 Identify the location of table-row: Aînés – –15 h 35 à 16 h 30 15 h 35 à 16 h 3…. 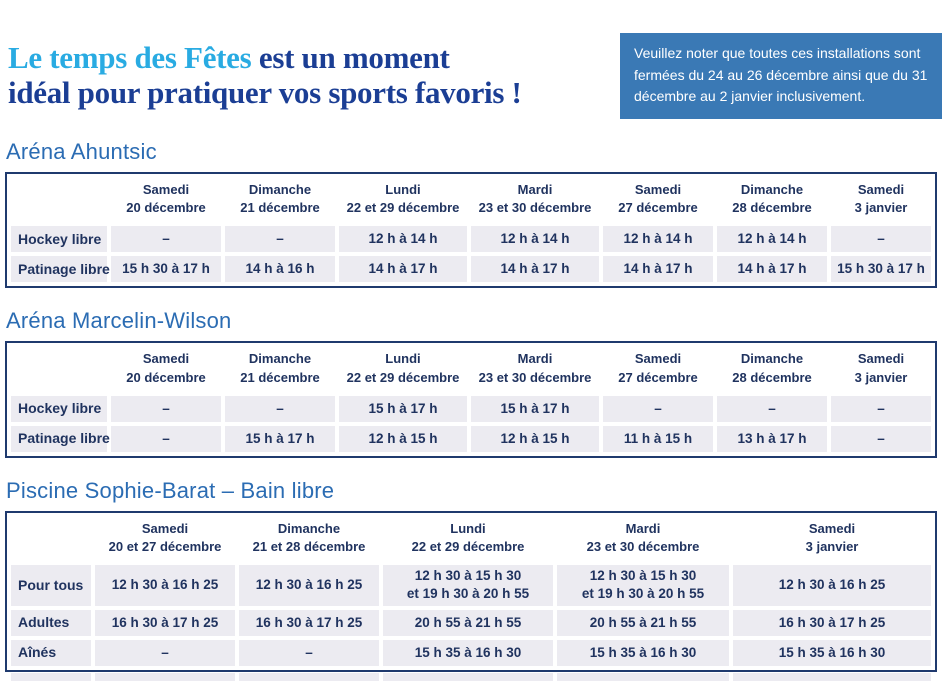
(471, 652).